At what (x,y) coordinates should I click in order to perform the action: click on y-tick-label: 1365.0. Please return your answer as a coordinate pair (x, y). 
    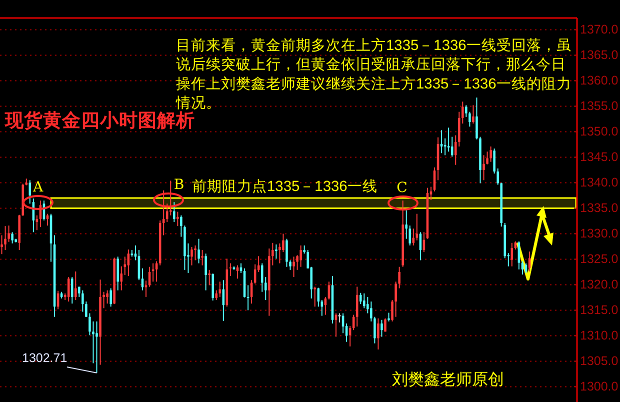
    Looking at the image, I should click on (599, 55).